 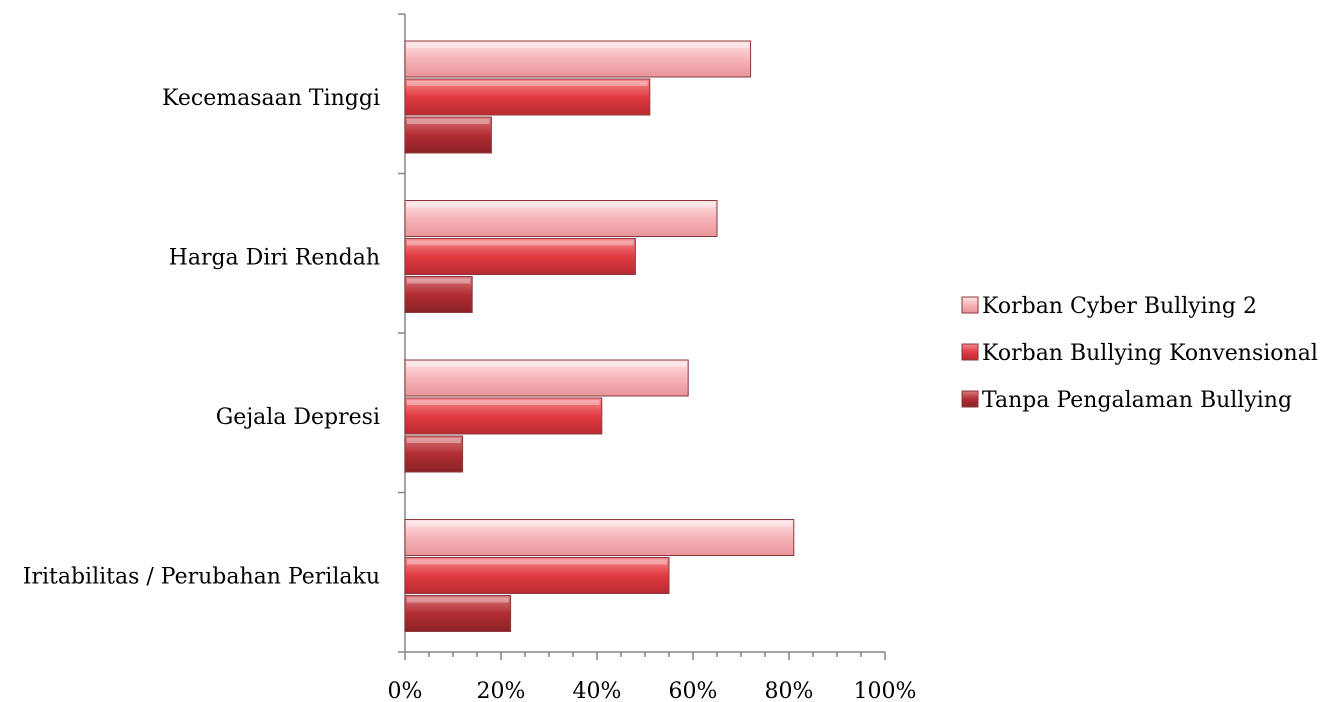 What do you see at coordinates (274, 258) in the screenshot?
I see `category-label: Harga Diri Rendah` at bounding box center [274, 258].